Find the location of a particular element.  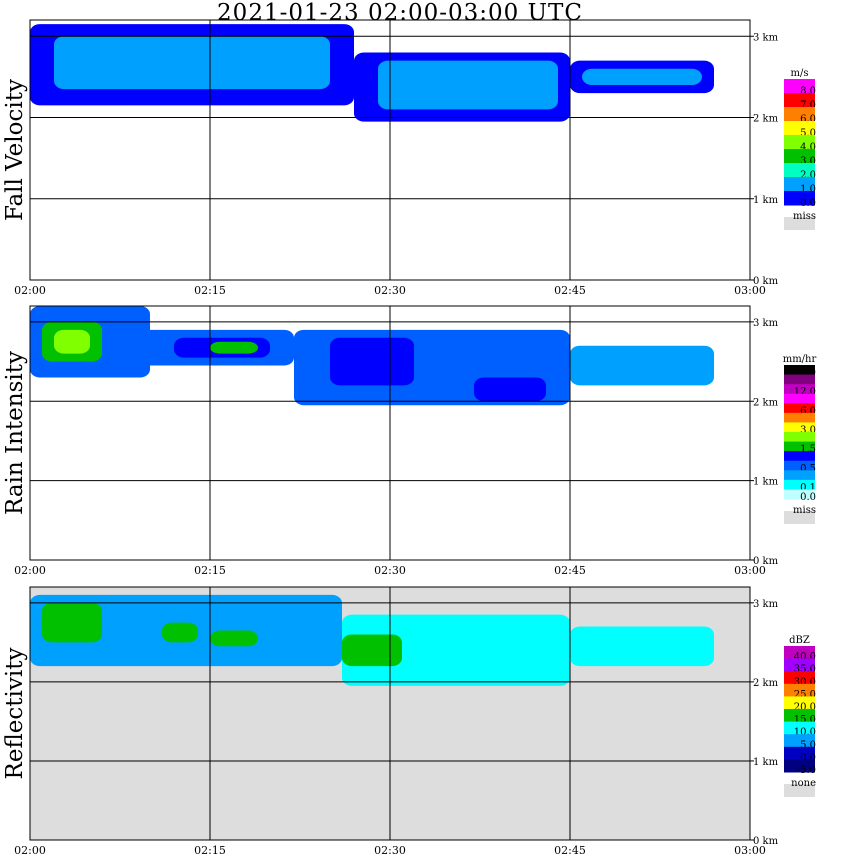

legend-label: 48.0 is located at coordinates (805, 373).